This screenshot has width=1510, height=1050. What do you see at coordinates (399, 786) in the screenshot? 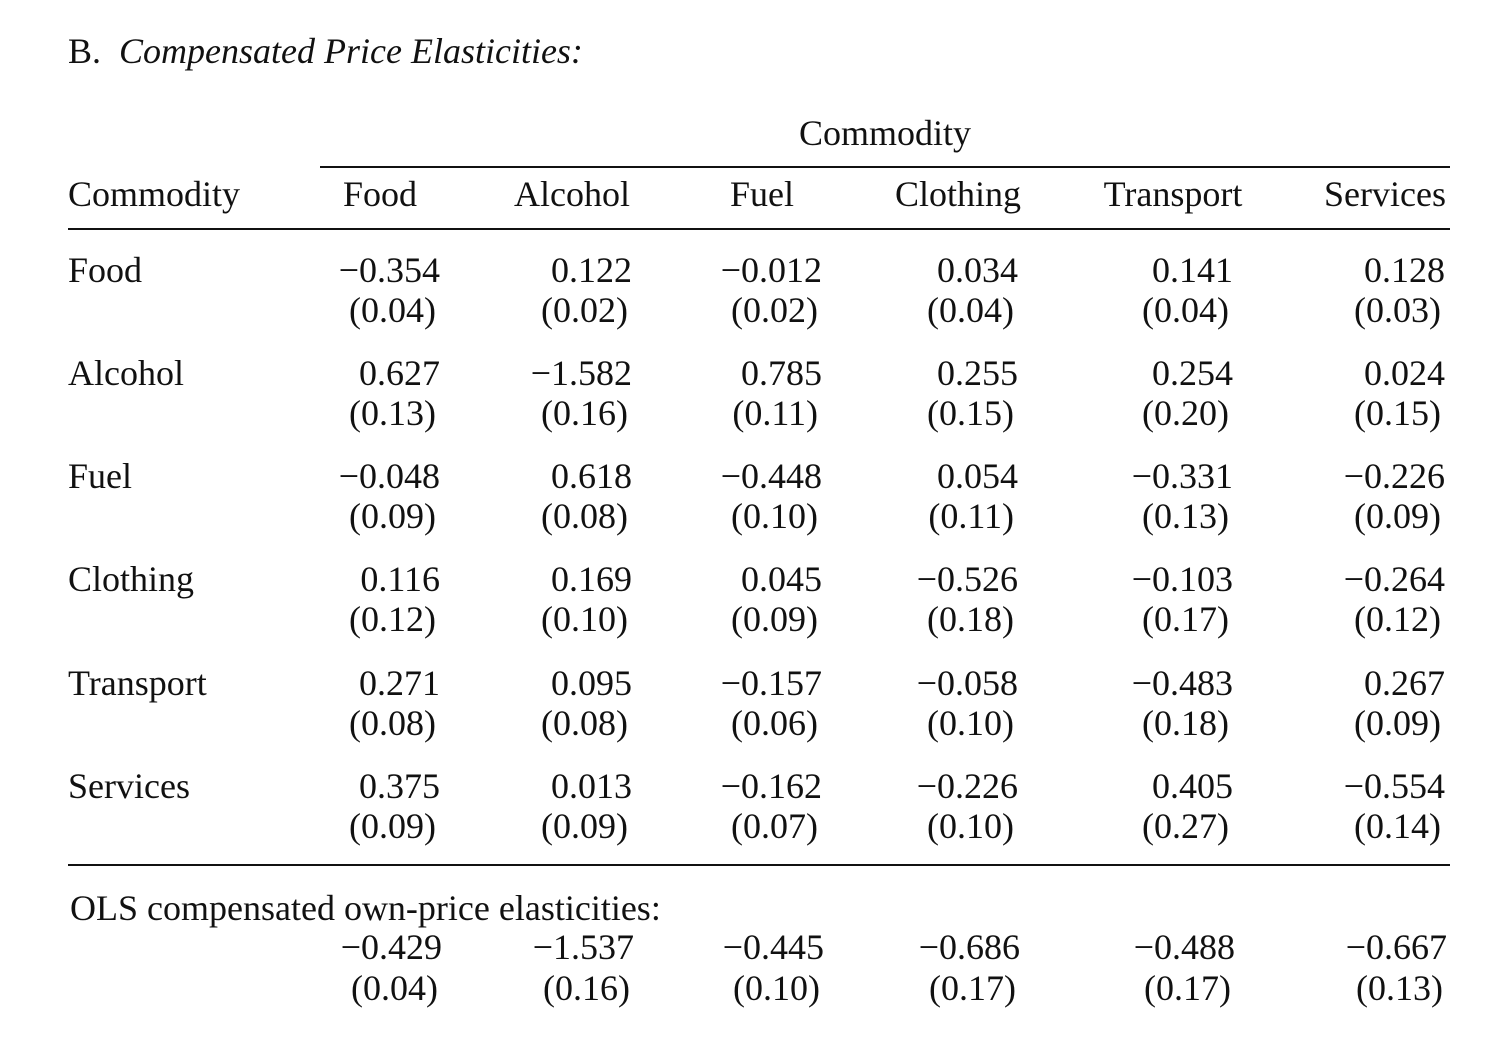
I see `estimate-cell: 0.375` at bounding box center [399, 786].